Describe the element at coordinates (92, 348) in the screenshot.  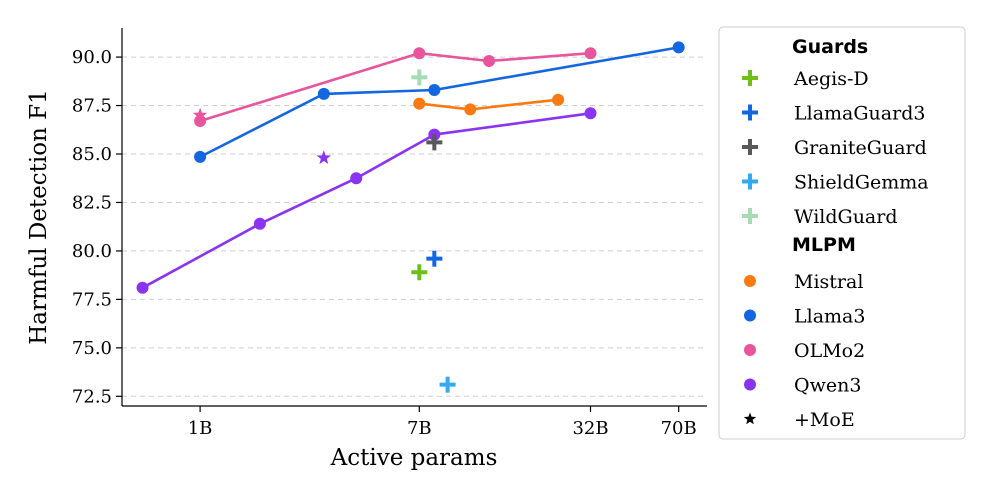
I see `y-tick-label: 75.0` at that location.